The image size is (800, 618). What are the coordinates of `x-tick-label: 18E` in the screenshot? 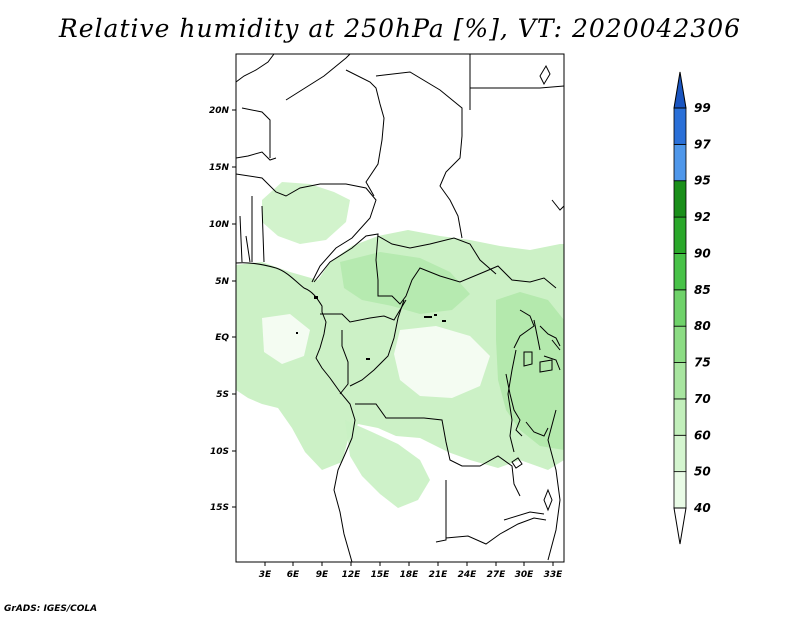 It's located at (410, 575).